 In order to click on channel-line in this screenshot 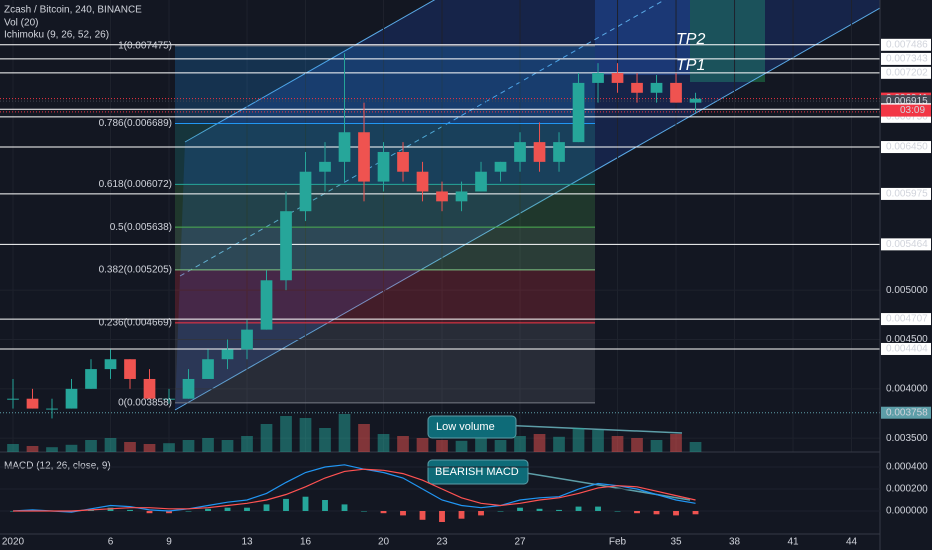, I will do `click(310, 71)`.